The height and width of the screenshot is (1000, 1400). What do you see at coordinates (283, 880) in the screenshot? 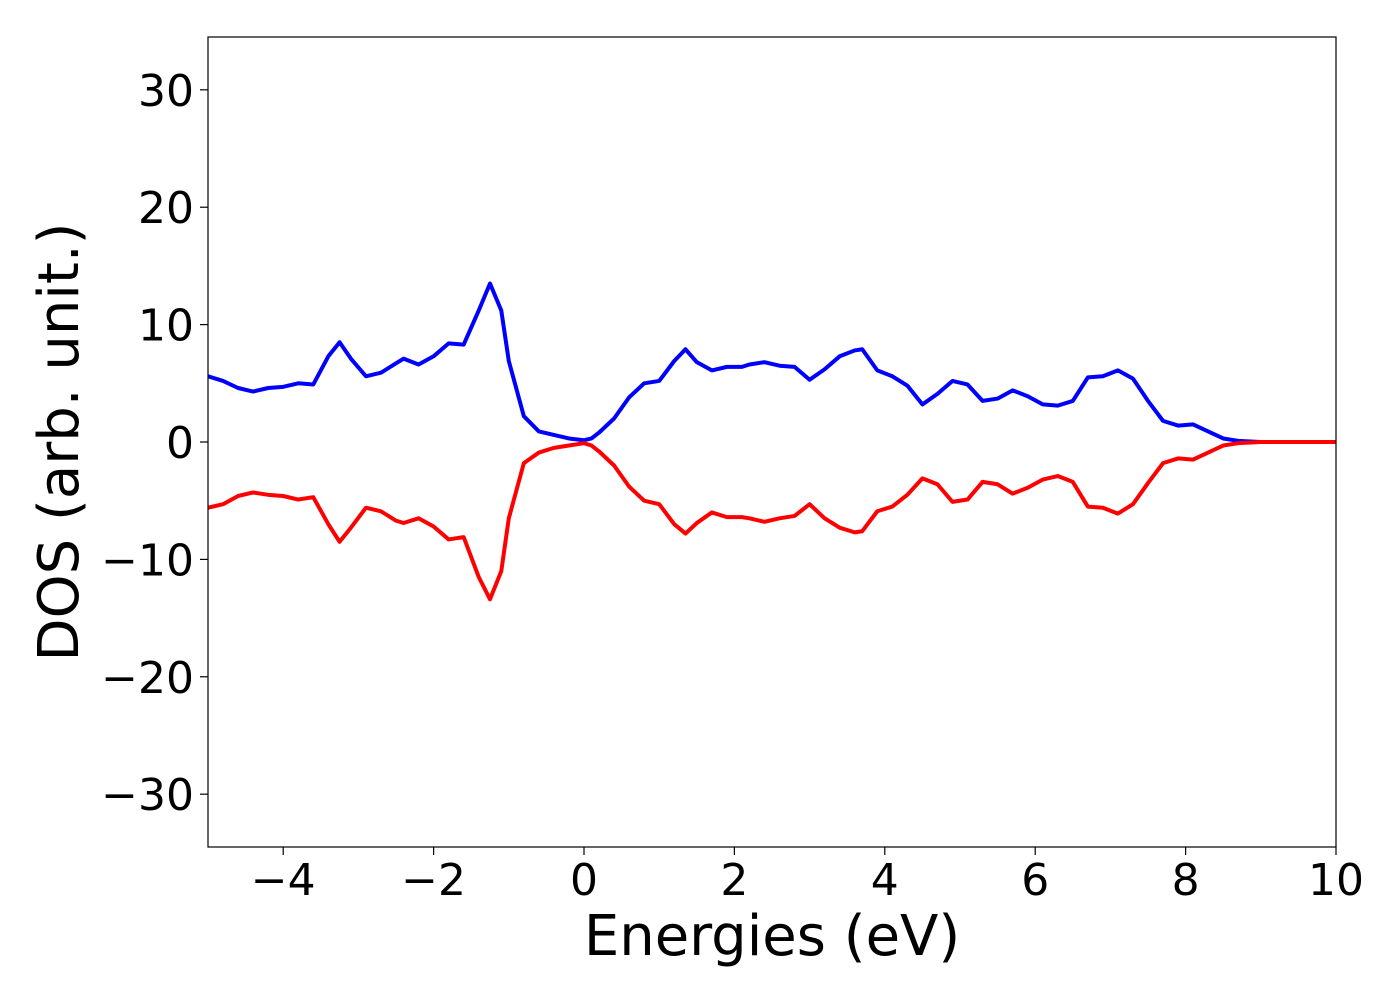
I see `x-tick-label: −4` at bounding box center [283, 880].